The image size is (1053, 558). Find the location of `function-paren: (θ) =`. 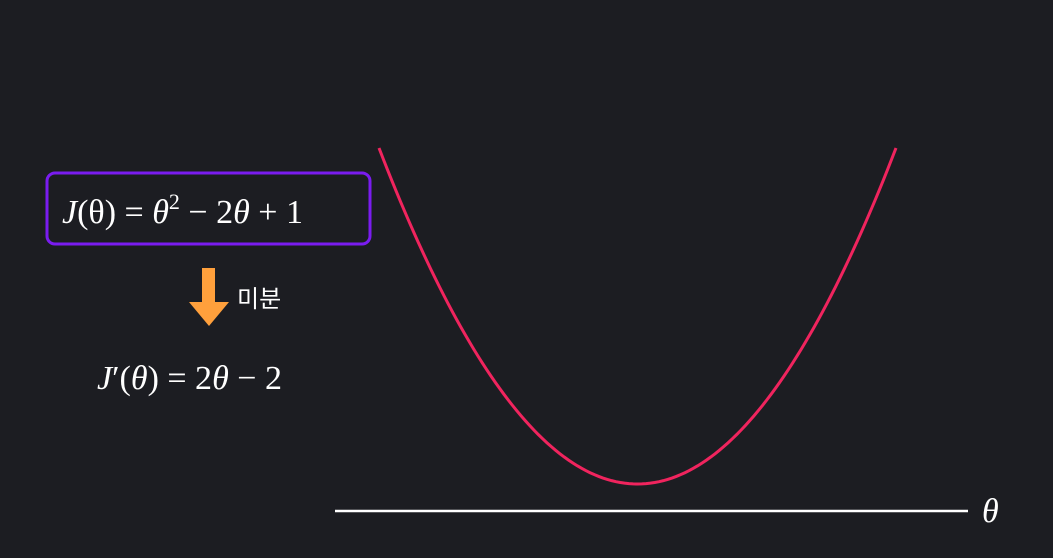

function-paren: (θ) = is located at coordinates (114, 212).